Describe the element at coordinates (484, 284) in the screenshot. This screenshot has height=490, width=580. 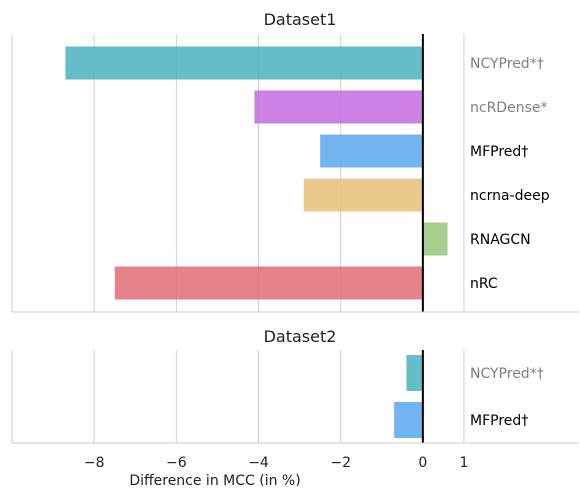
I see `category-label: nRC` at that location.